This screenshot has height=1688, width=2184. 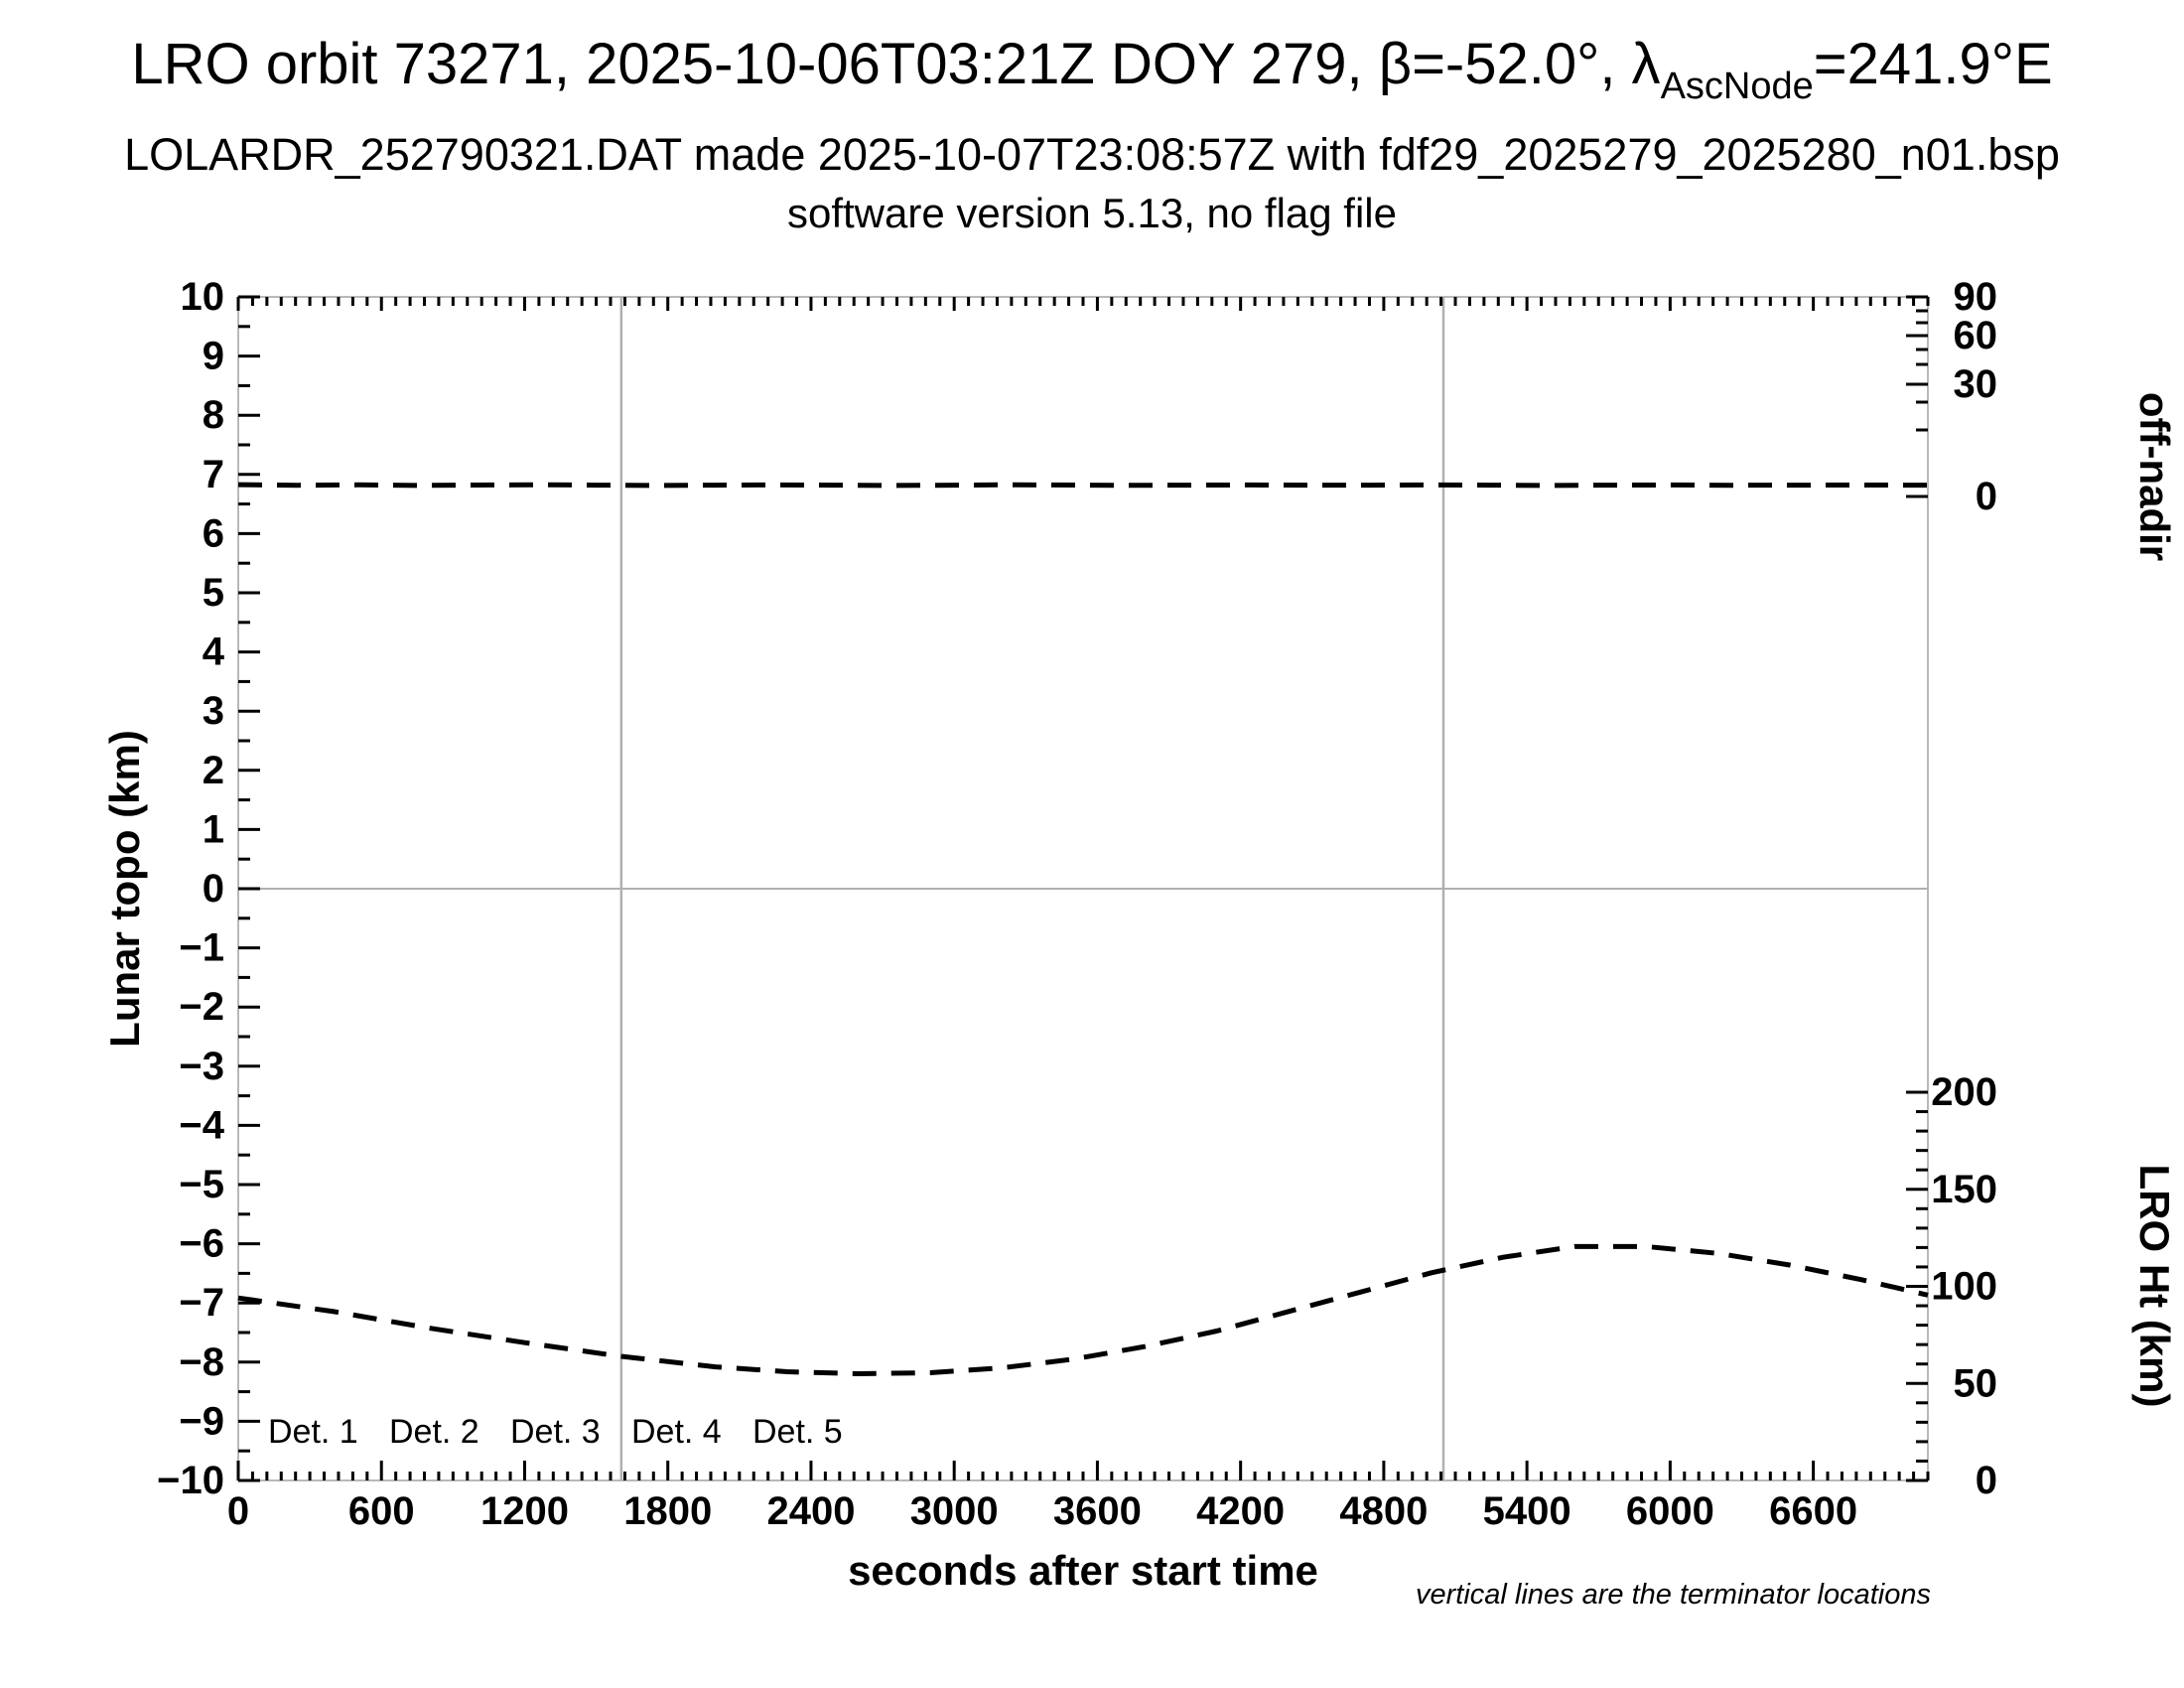 I want to click on y-left-tick-label: −2, so click(x=201, y=1007).